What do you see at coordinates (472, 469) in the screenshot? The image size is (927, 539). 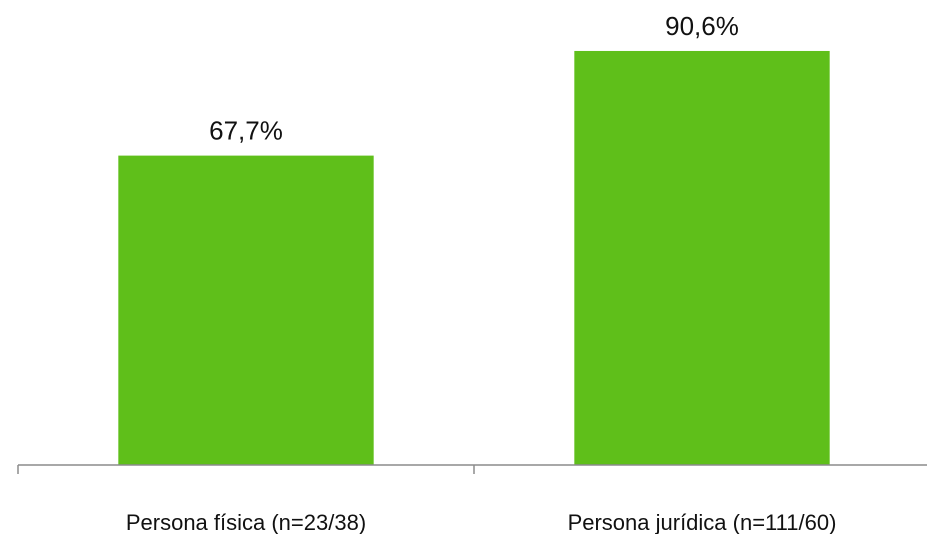 I see `x-axis` at bounding box center [472, 469].